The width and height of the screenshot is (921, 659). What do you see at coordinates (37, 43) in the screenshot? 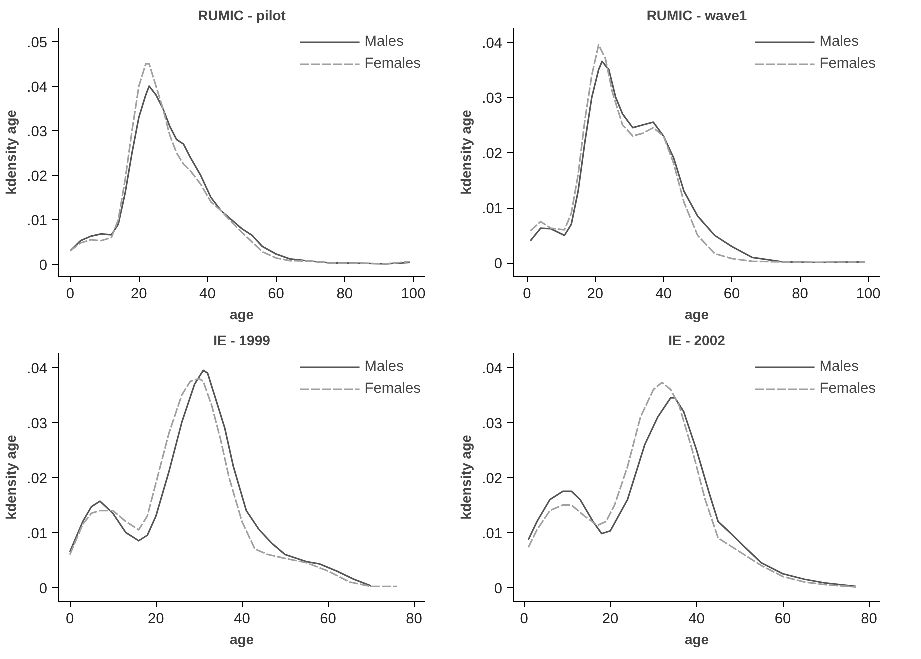
I see `y-tick-label: .05` at bounding box center [37, 43].